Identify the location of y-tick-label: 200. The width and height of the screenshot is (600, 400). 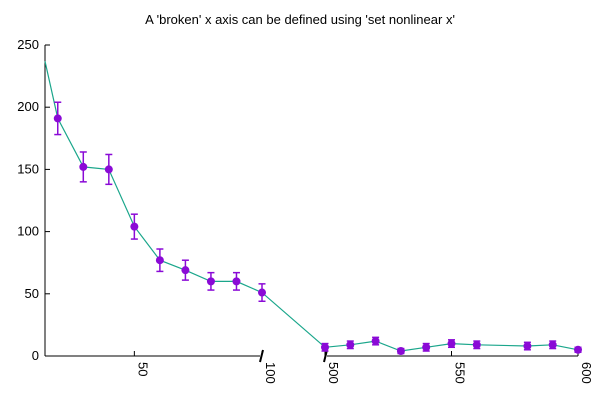
(28, 106).